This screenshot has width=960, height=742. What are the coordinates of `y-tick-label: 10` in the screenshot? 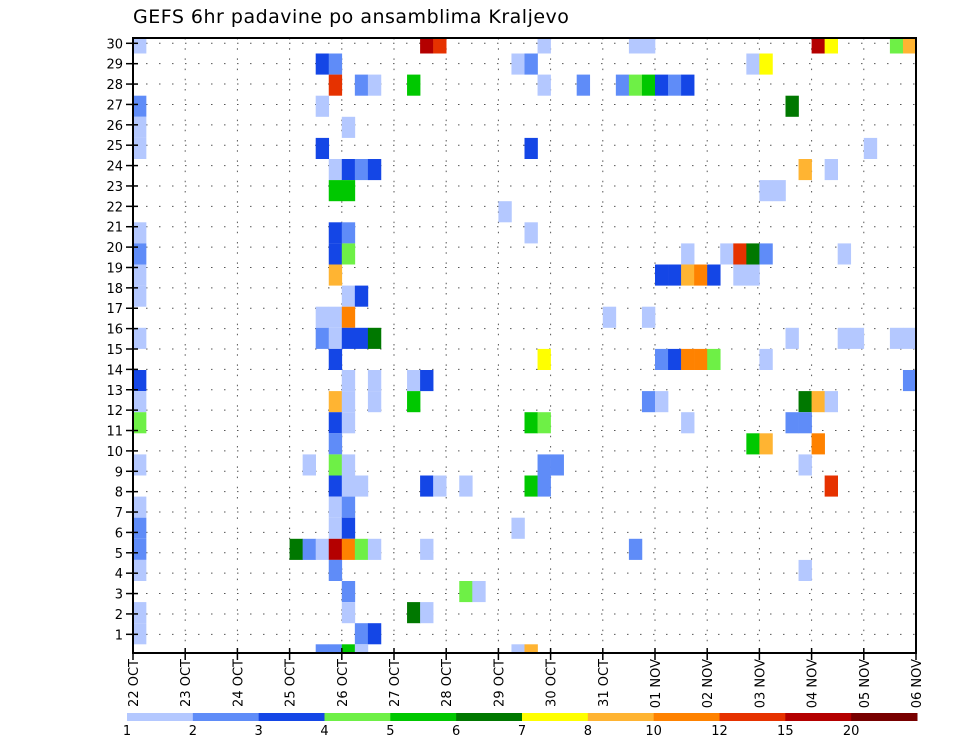 It's located at (114, 452).